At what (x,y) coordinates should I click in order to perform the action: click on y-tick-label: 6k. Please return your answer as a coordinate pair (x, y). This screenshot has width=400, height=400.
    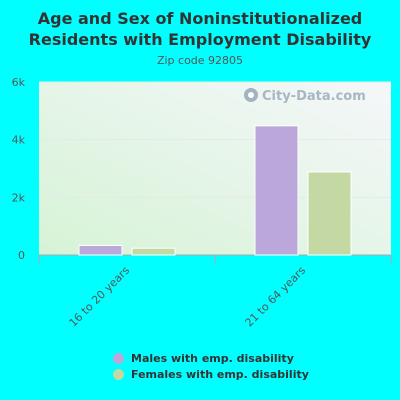
    Looking at the image, I should click on (19, 82).